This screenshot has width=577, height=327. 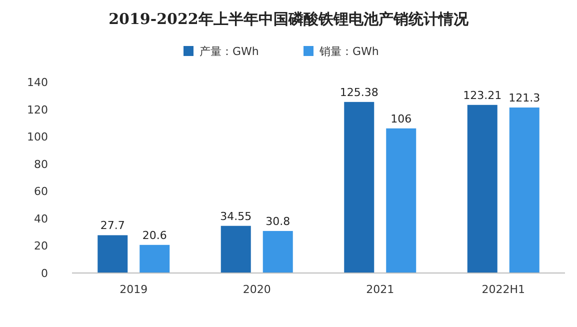 I want to click on data-label: 123.21, so click(x=482, y=95).